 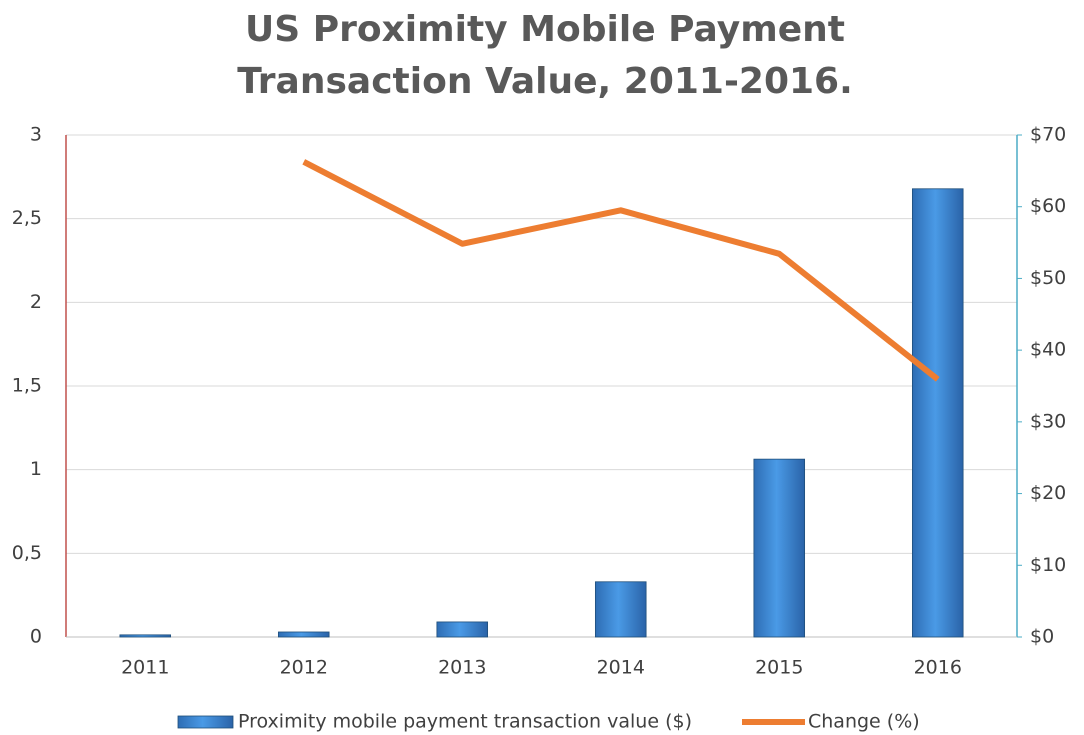 What do you see at coordinates (1048, 421) in the screenshot?
I see `y2-tick-label: $30` at bounding box center [1048, 421].